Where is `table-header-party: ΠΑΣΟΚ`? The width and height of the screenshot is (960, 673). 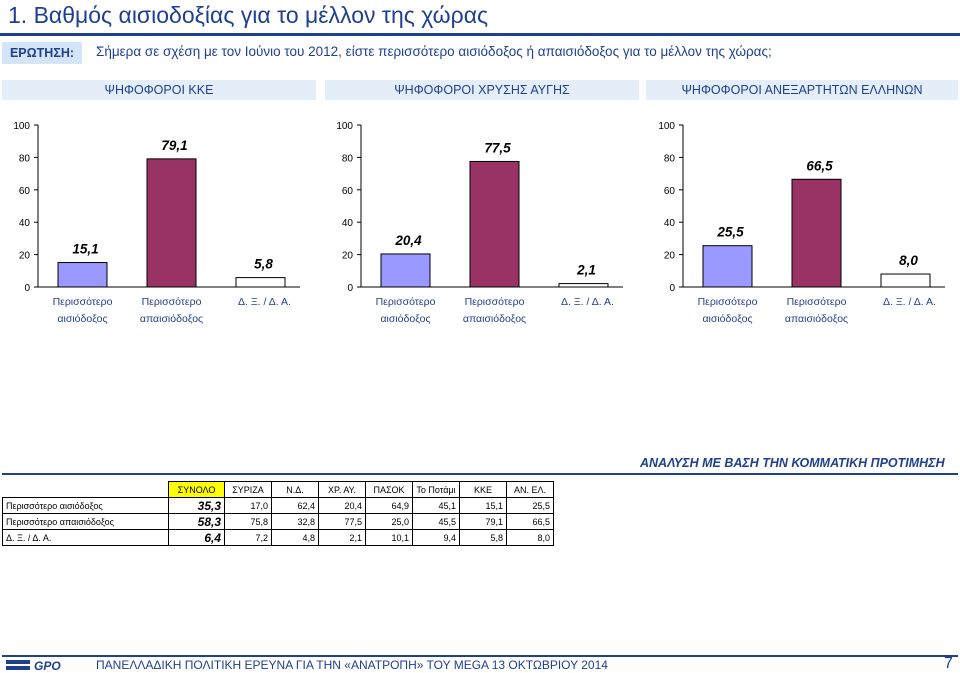
table-header-party: ΠΑΣΟΚ is located at coordinates (389, 489).